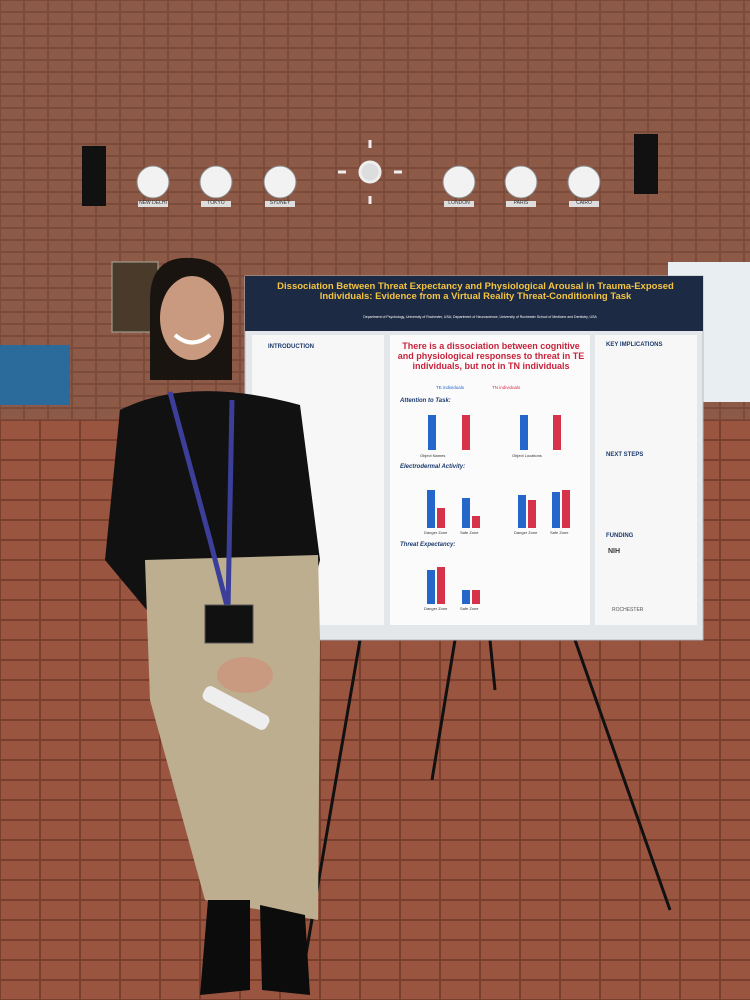  What do you see at coordinates (506, 387) in the screenshot?
I see `legend-item: TN individuals` at bounding box center [506, 387].